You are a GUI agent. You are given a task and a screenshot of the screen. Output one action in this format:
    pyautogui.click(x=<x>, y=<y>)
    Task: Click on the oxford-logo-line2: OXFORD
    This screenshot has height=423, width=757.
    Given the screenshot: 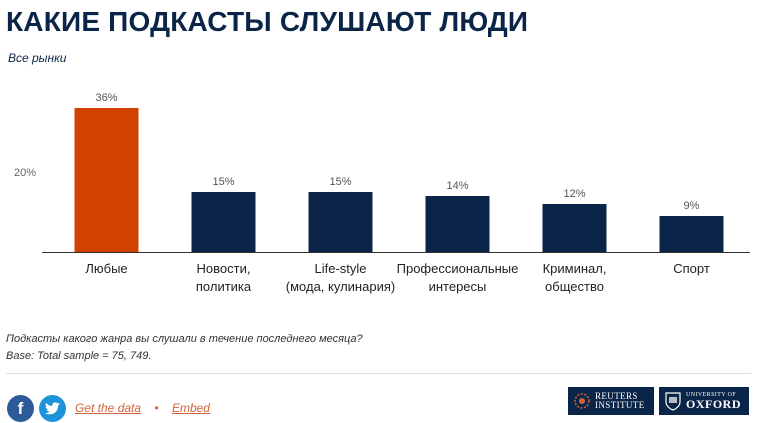 What is the action you would take?
    pyautogui.click(x=713, y=404)
    